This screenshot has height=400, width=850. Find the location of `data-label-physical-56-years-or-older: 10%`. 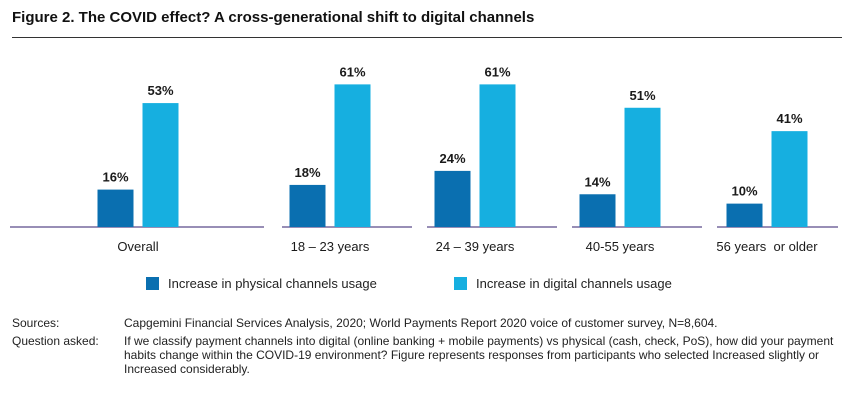

data-label-physical-56-years-or-older: 10% is located at coordinates (744, 191).